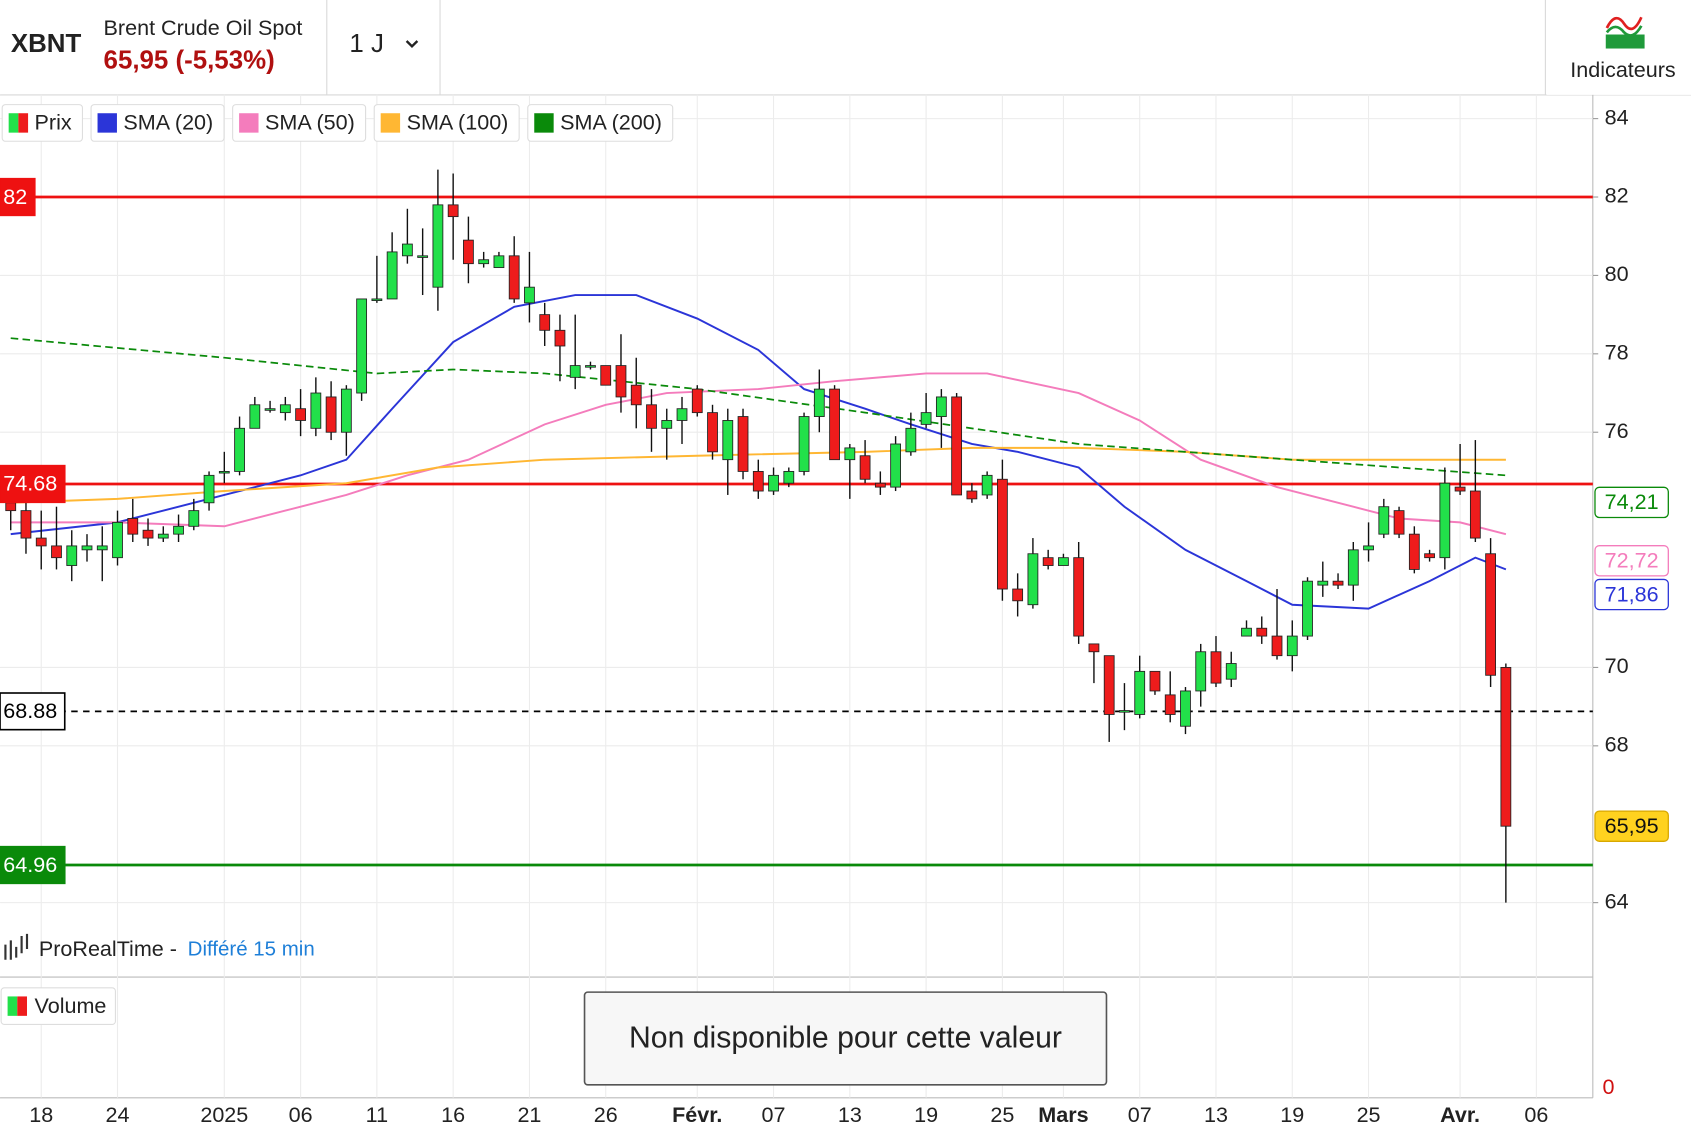 This screenshot has width=1691, height=1128. I want to click on x-tick-label: 25, so click(1369, 1114).